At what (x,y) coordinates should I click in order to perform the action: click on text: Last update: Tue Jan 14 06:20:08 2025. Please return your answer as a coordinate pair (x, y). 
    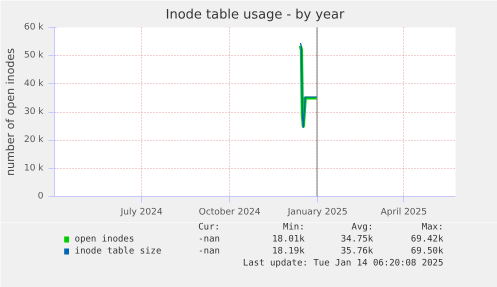
    Looking at the image, I should click on (343, 263).